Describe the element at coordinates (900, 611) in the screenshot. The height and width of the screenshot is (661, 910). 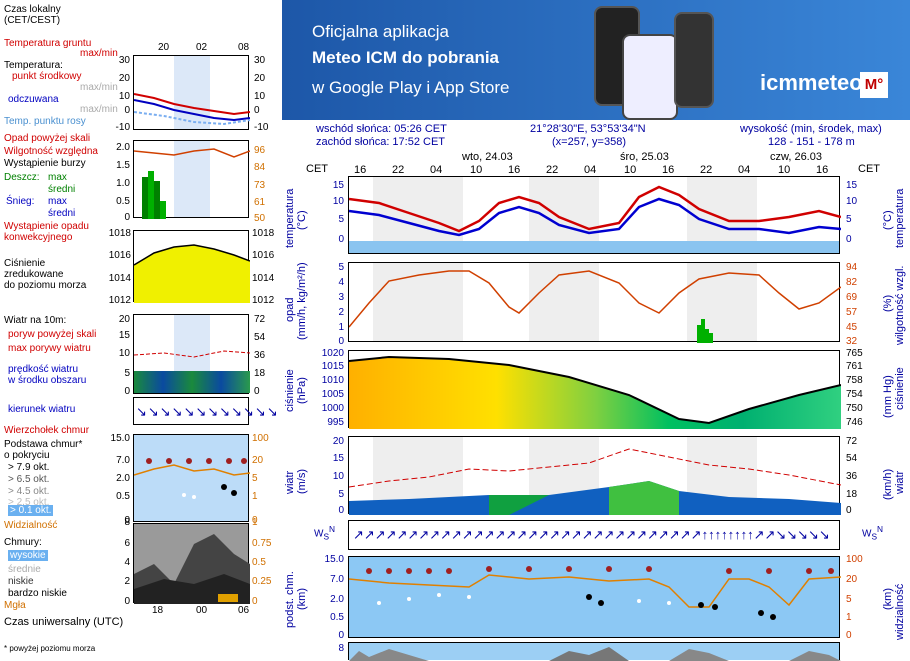
I see `vis-axis-title: widzialność` at that location.